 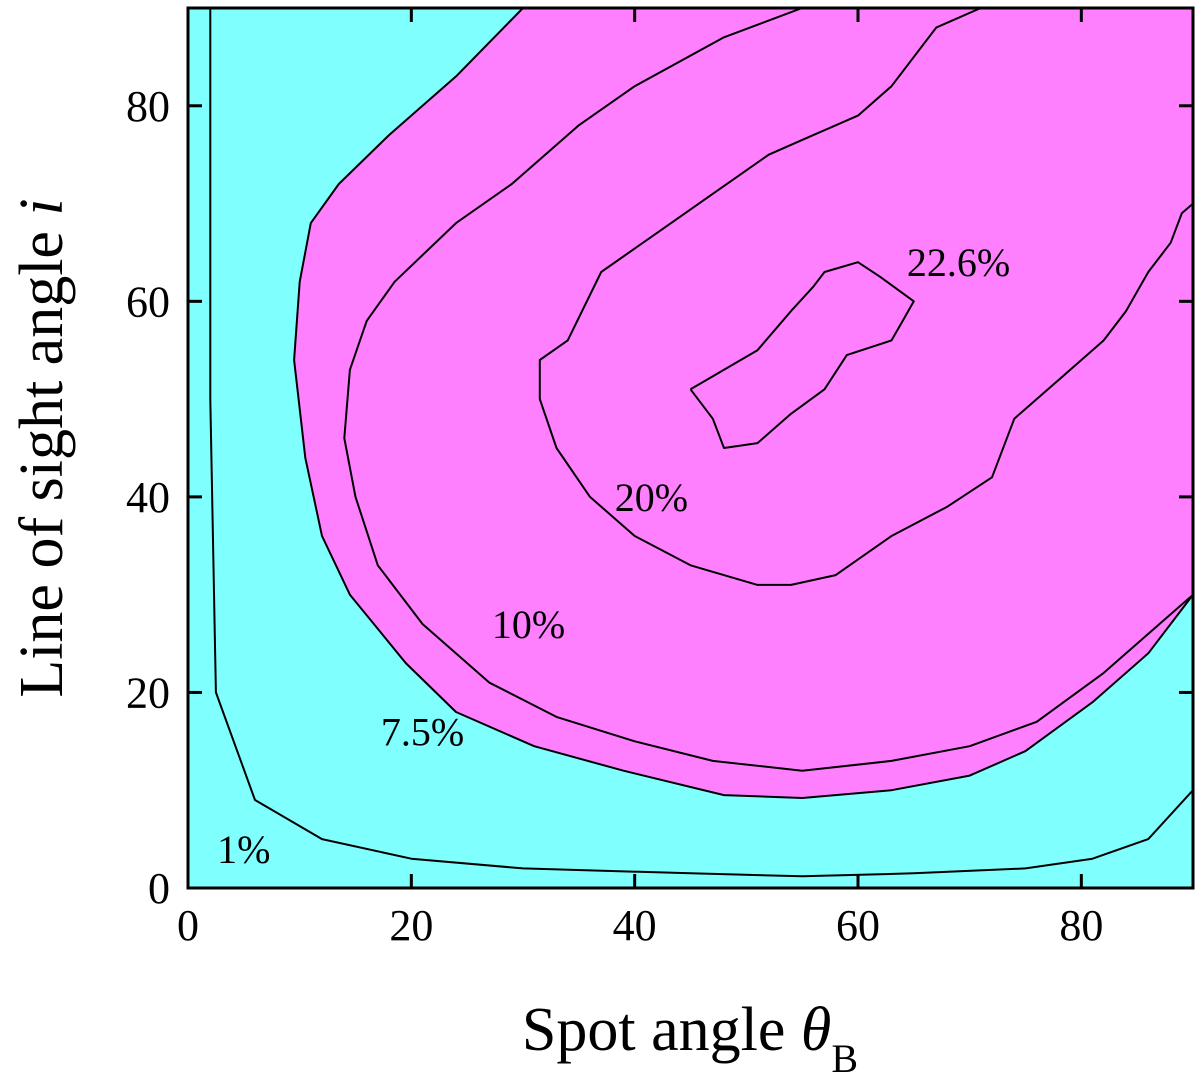 I want to click on contour-label-7-5pct: 7.5%, so click(x=422, y=732).